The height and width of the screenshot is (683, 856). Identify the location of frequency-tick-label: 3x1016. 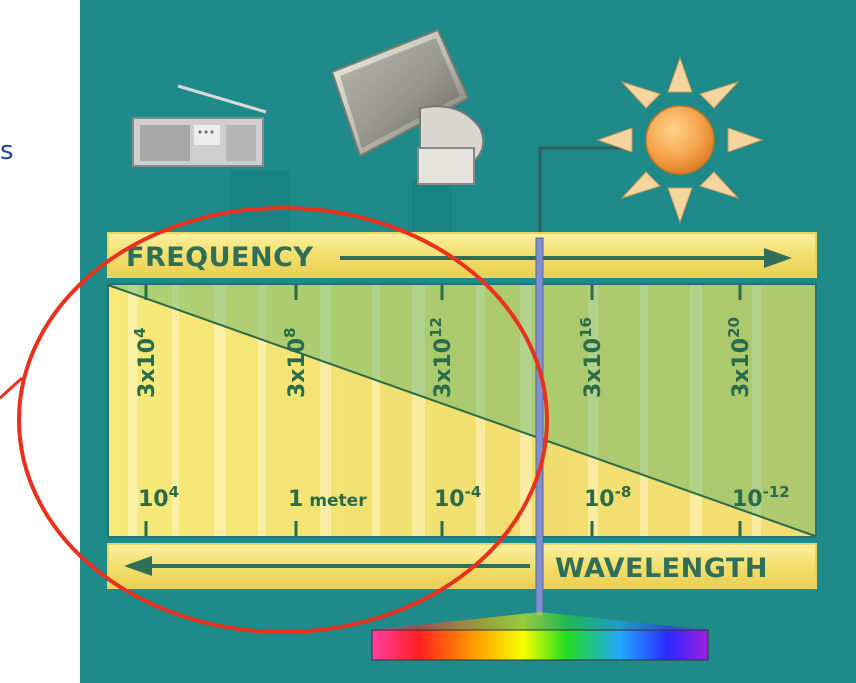
(591, 357).